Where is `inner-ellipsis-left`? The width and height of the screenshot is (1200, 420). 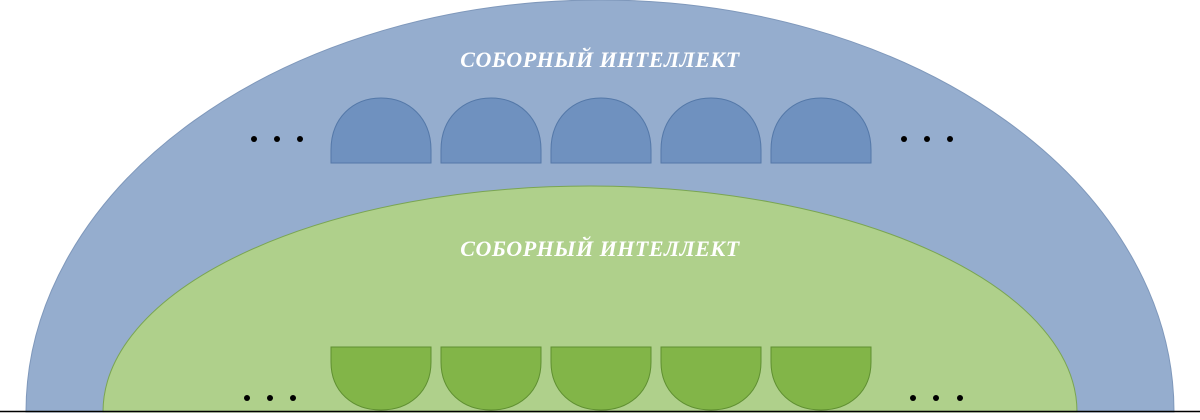 inner-ellipsis-left is located at coordinates (270, 398).